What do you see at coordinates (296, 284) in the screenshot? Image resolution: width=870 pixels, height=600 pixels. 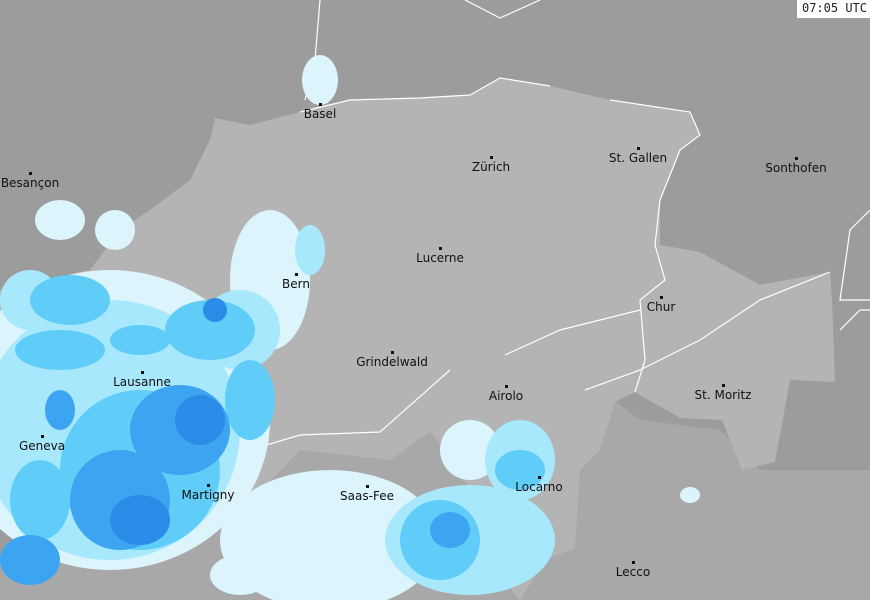 I see `city-label: Bern` at bounding box center [296, 284].